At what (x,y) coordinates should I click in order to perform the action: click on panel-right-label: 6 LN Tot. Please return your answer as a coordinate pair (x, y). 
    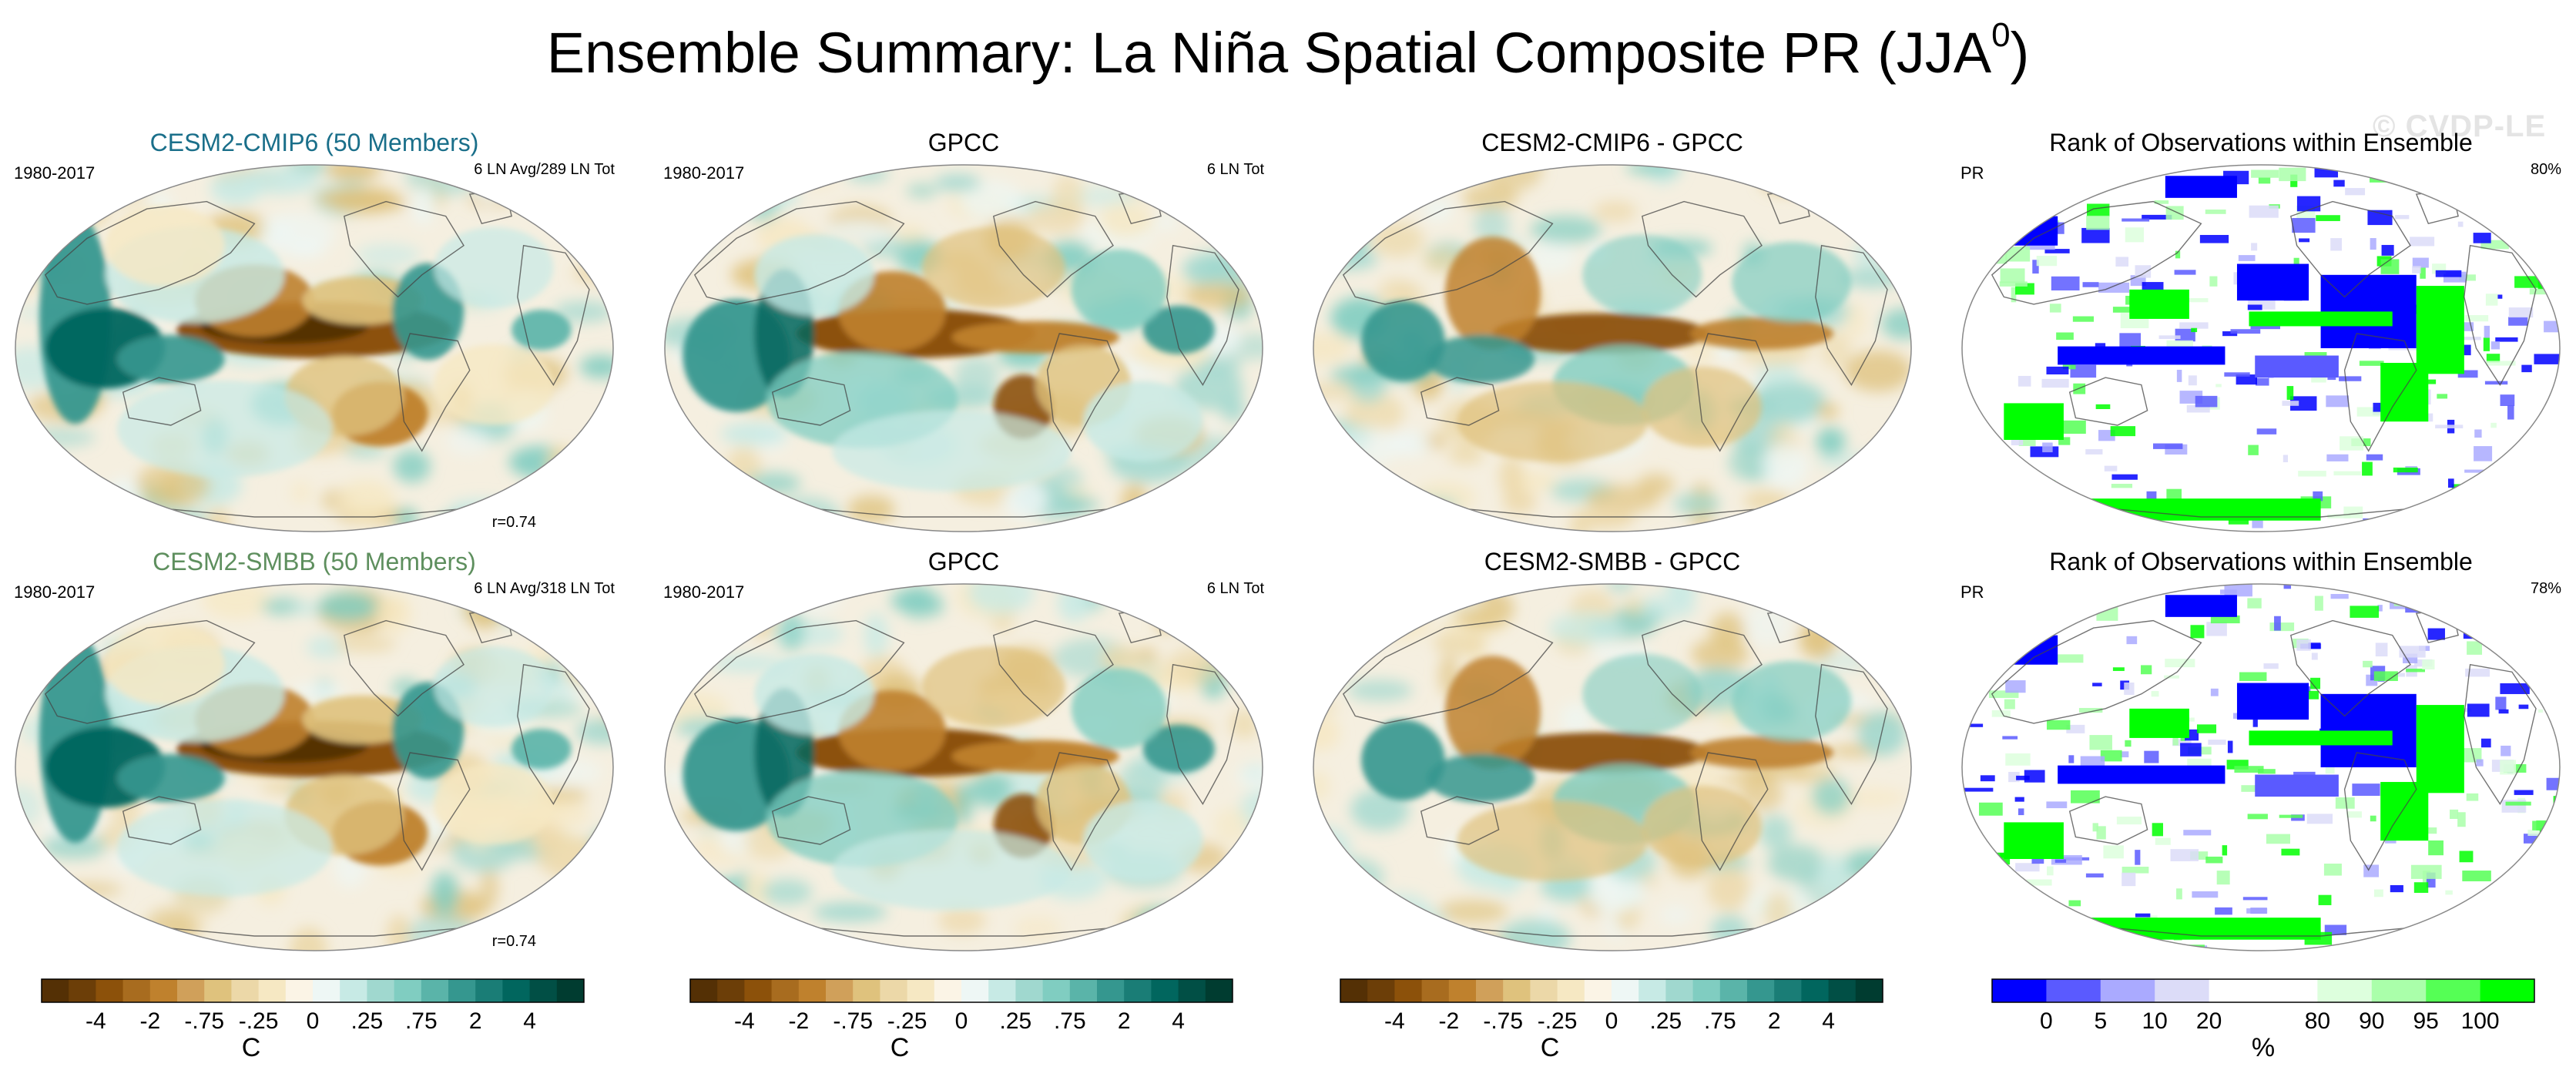
    Looking at the image, I should click on (1236, 588).